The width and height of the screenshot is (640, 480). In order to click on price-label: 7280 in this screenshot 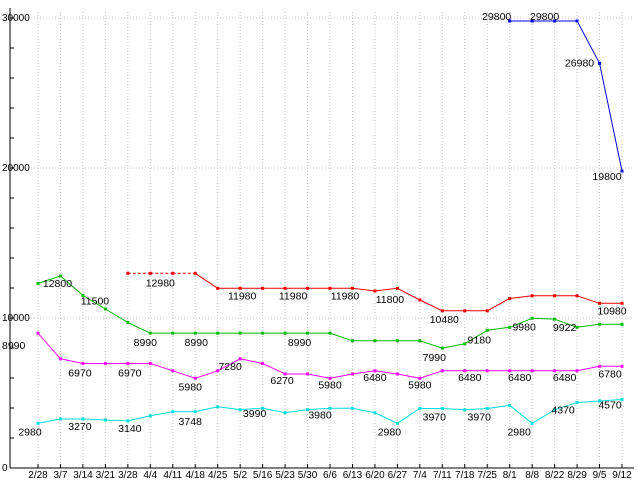, I will do `click(230, 367)`.